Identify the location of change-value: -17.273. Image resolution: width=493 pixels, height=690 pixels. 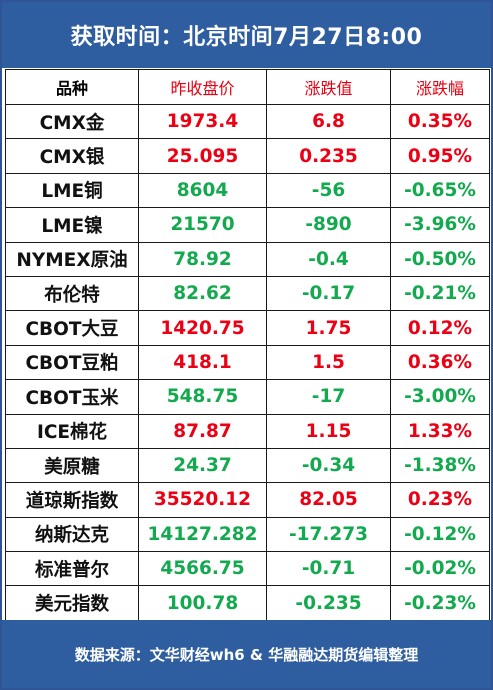
(328, 534).